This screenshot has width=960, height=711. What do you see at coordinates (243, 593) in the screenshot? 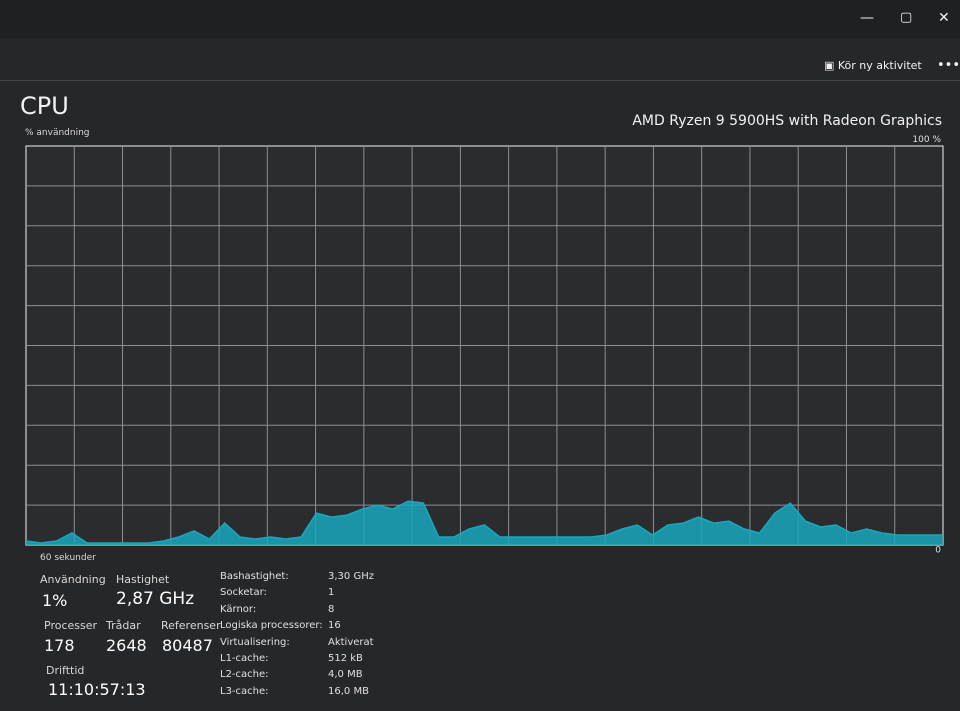
I see `detail-label: Socketar:` at bounding box center [243, 593].